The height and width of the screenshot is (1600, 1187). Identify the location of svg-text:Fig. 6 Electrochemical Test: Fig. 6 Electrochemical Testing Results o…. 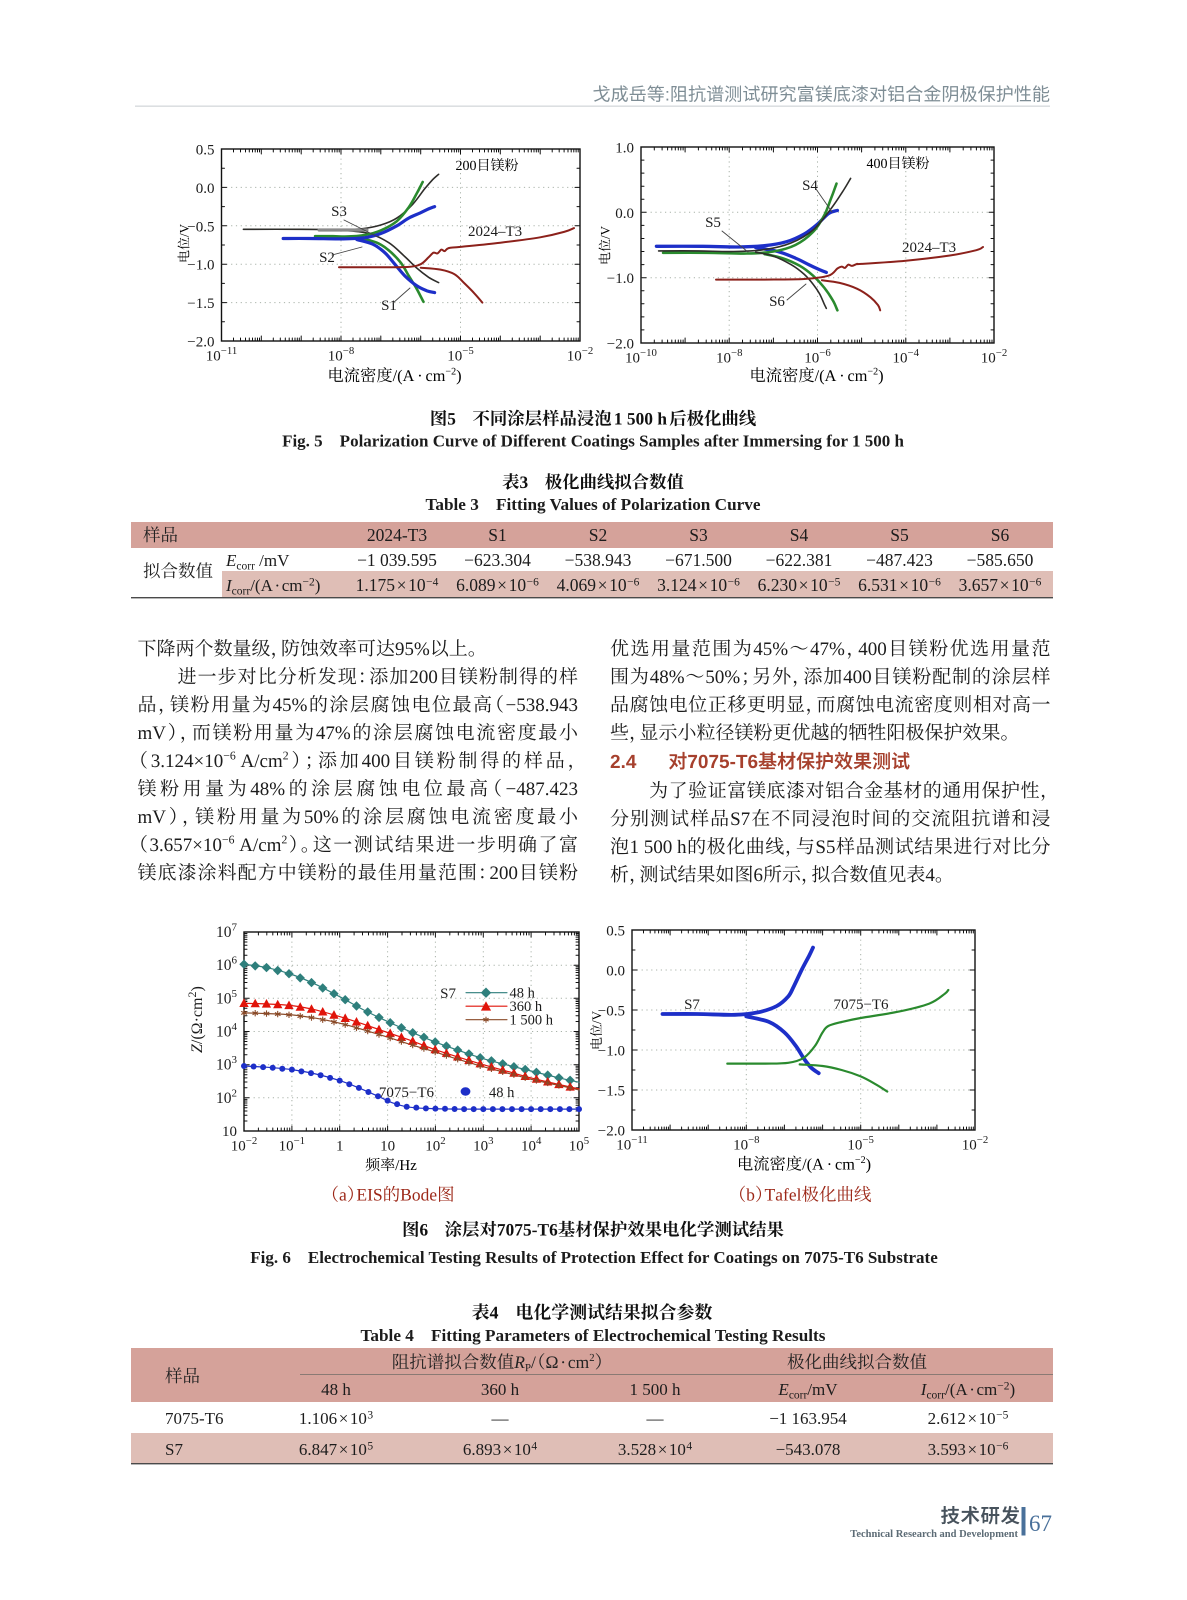
(594, 1257).